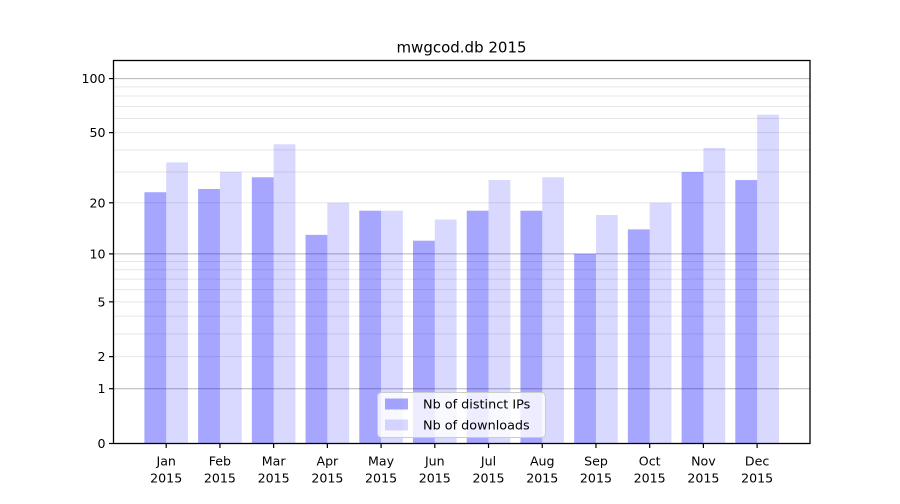 This screenshot has height=504, width=900. I want to click on x-tick-label-year-sep: 2015, so click(596, 478).